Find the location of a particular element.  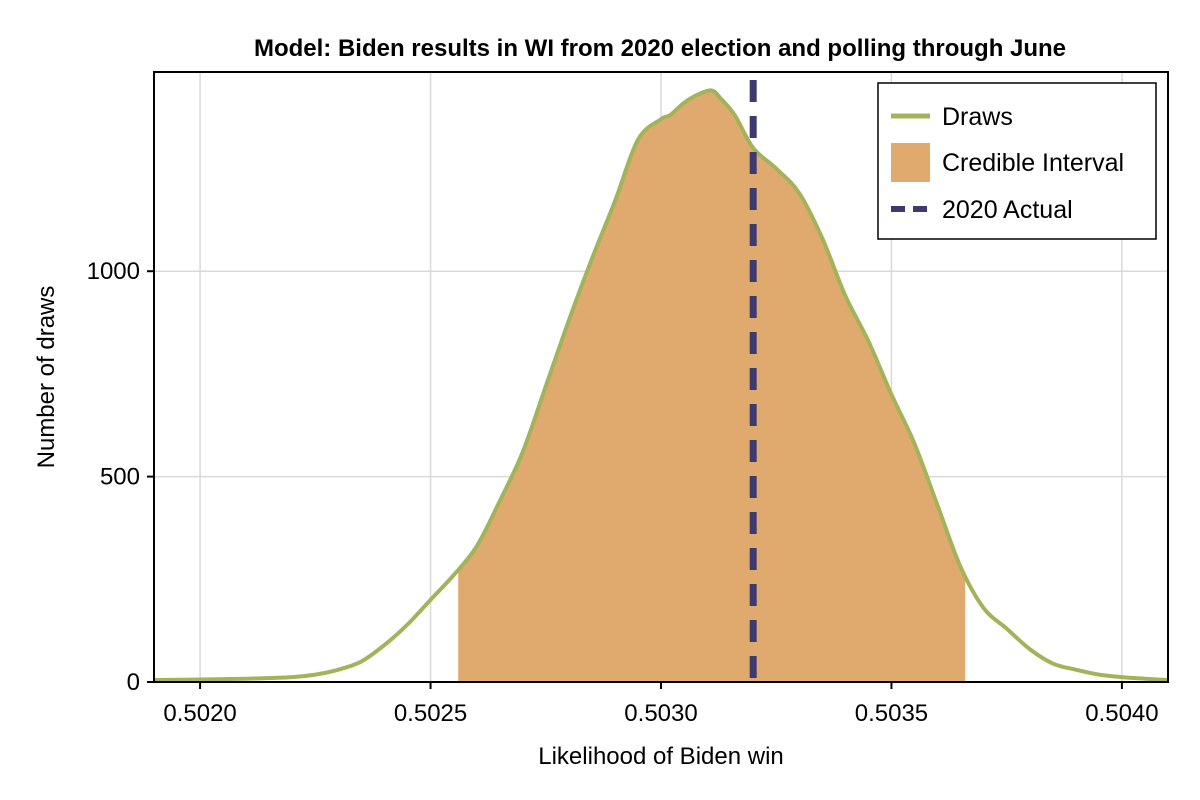

y-tick-label-1: 500 is located at coordinates (120, 477).